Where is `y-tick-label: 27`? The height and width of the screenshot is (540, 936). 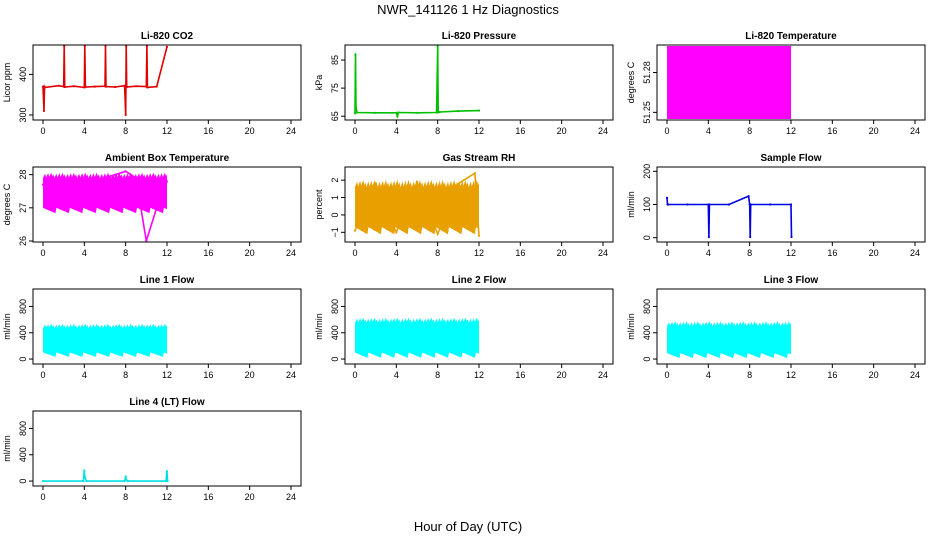 y-tick-label: 27 is located at coordinates (23, 208).